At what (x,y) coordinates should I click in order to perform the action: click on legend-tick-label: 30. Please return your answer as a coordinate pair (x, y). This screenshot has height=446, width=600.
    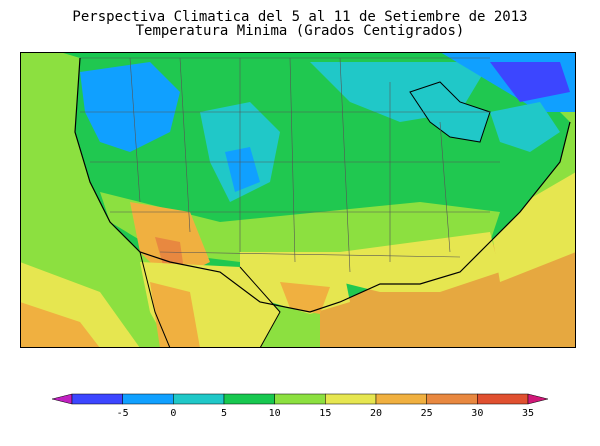
    Looking at the image, I should click on (477, 413).